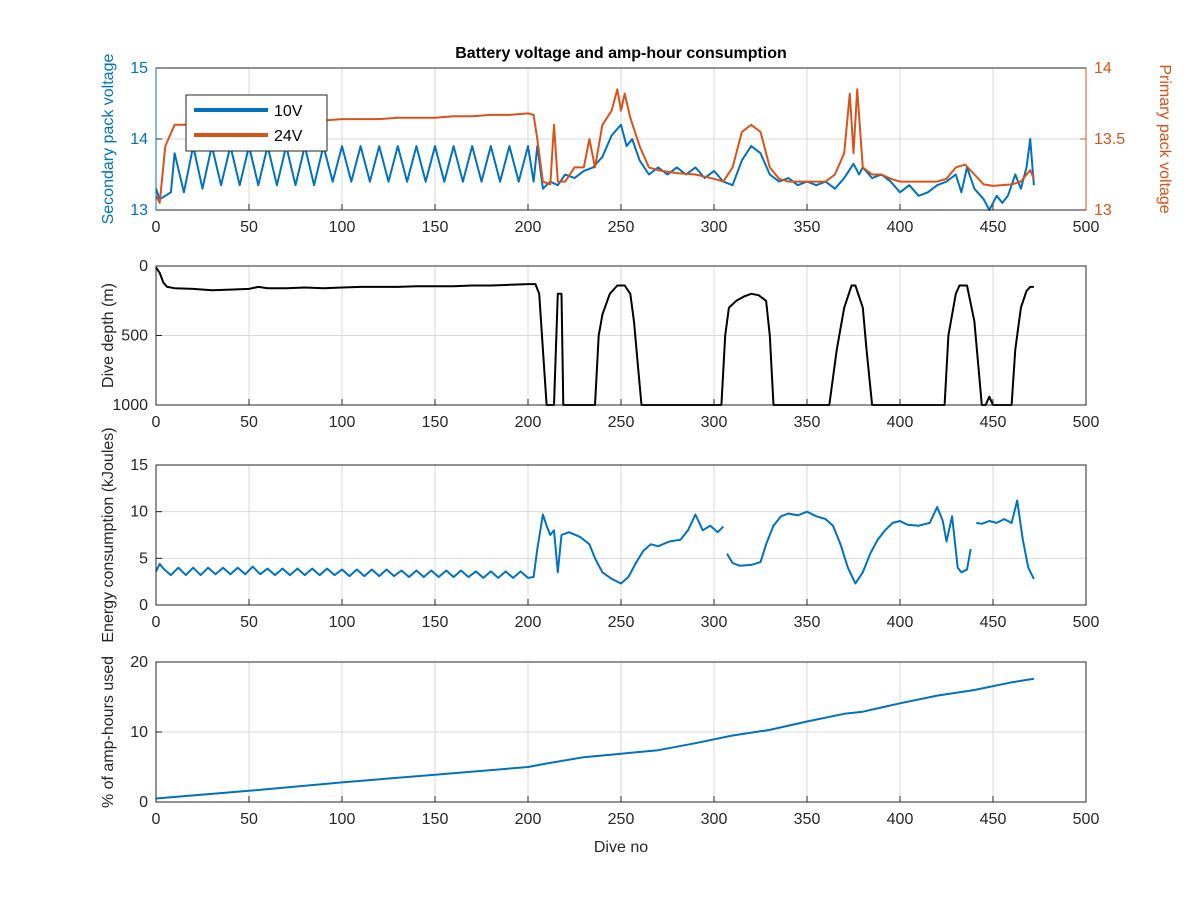 The height and width of the screenshot is (900, 1200). I want to click on depth-xtick-label: 450, so click(993, 422).